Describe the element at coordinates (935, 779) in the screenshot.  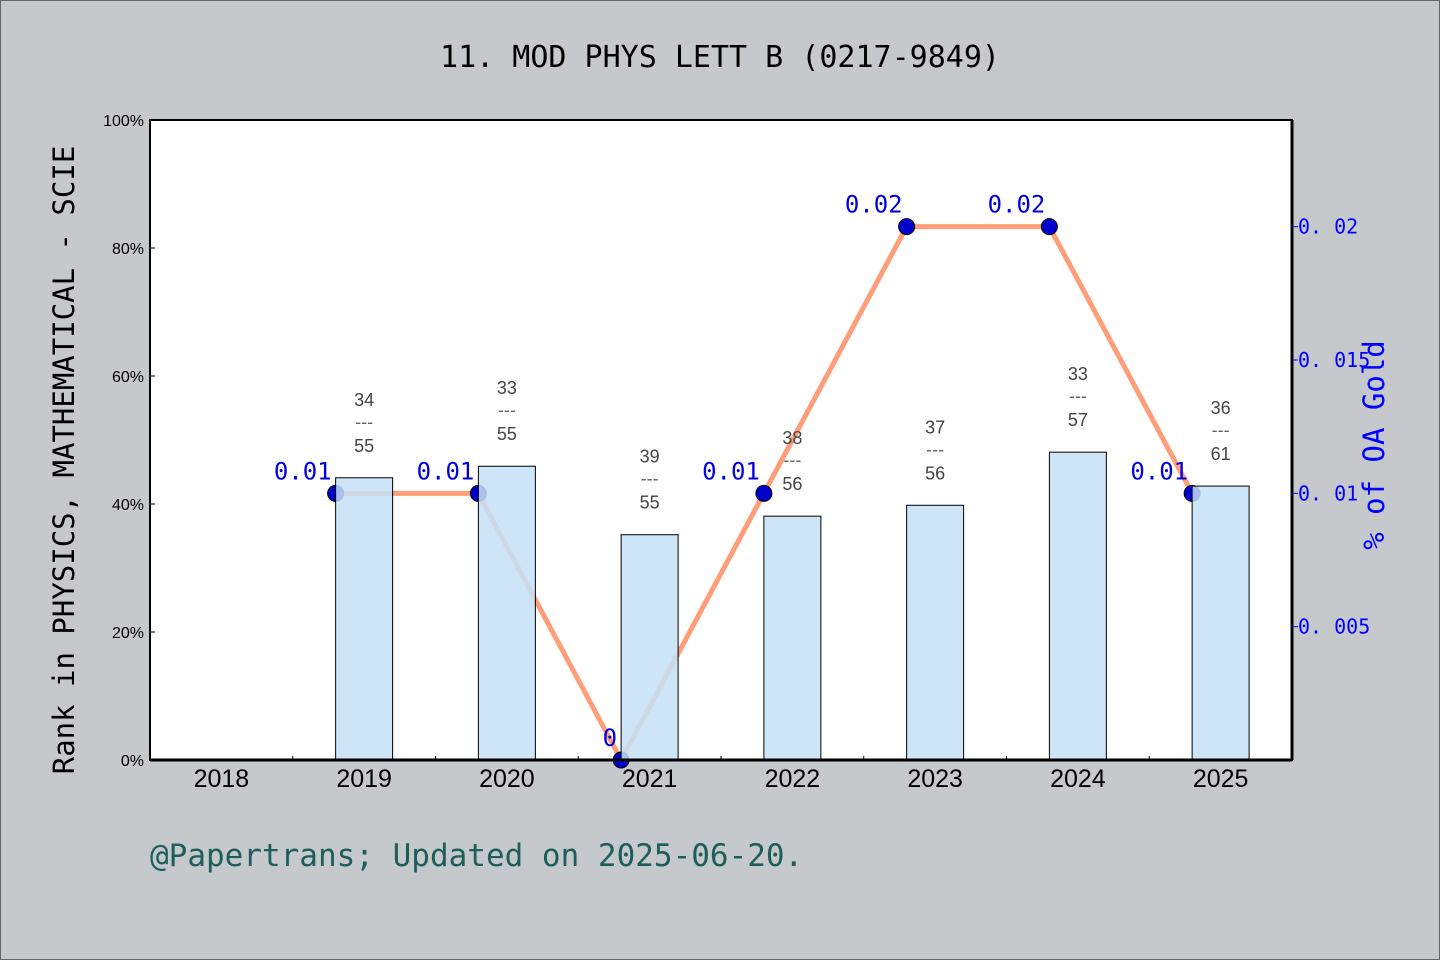
I see `x-tick-label: 2023` at that location.